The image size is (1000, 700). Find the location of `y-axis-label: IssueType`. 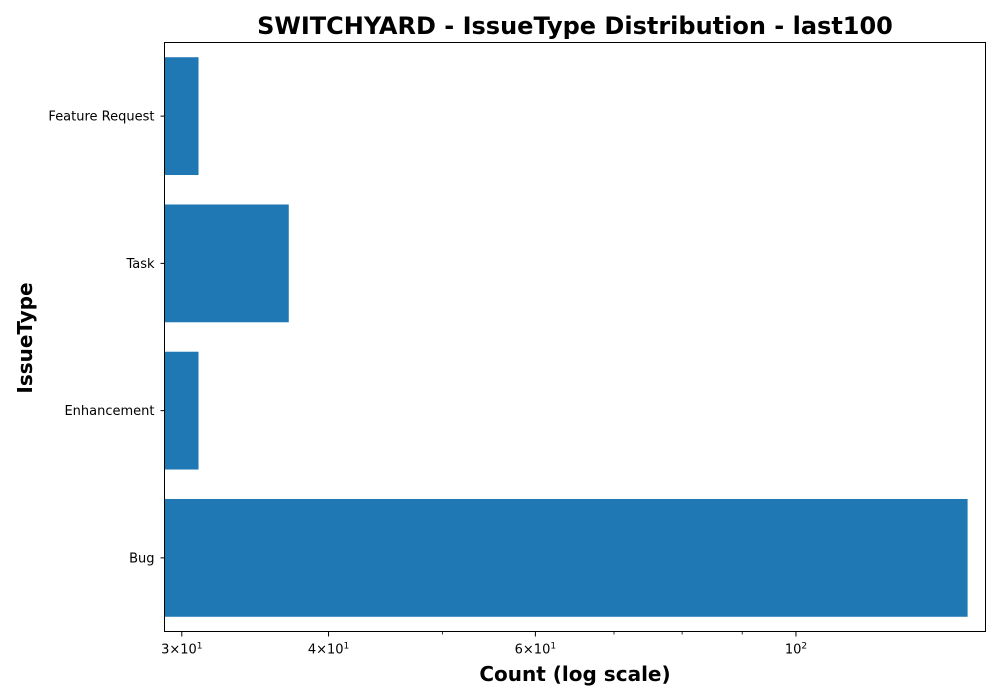

y-axis-label: IssueType is located at coordinates (25, 337).